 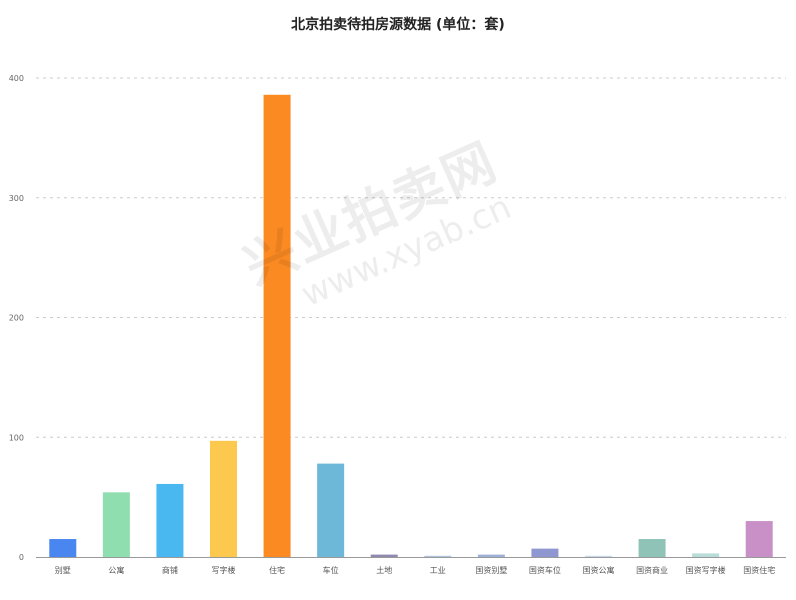 What do you see at coordinates (398, 25) in the screenshot?
I see `chart-title: 北京拍卖待拍房源数据 (单位：套)` at bounding box center [398, 25].